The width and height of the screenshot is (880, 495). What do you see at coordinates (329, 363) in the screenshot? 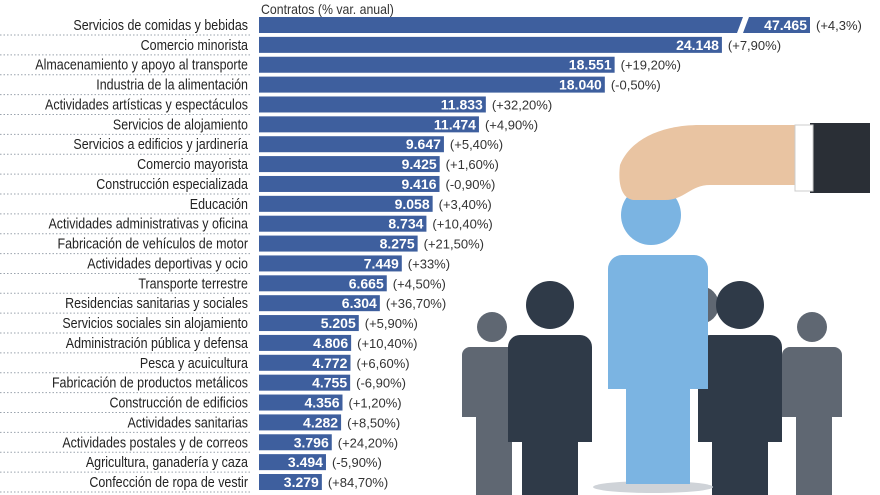
I see `value-label: 4.772` at bounding box center [329, 363].